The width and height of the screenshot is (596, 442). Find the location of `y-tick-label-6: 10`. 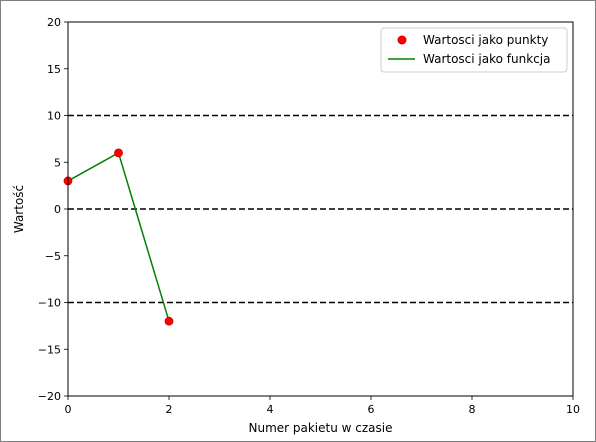

y-tick-label-6: 10 is located at coordinates (54, 116).